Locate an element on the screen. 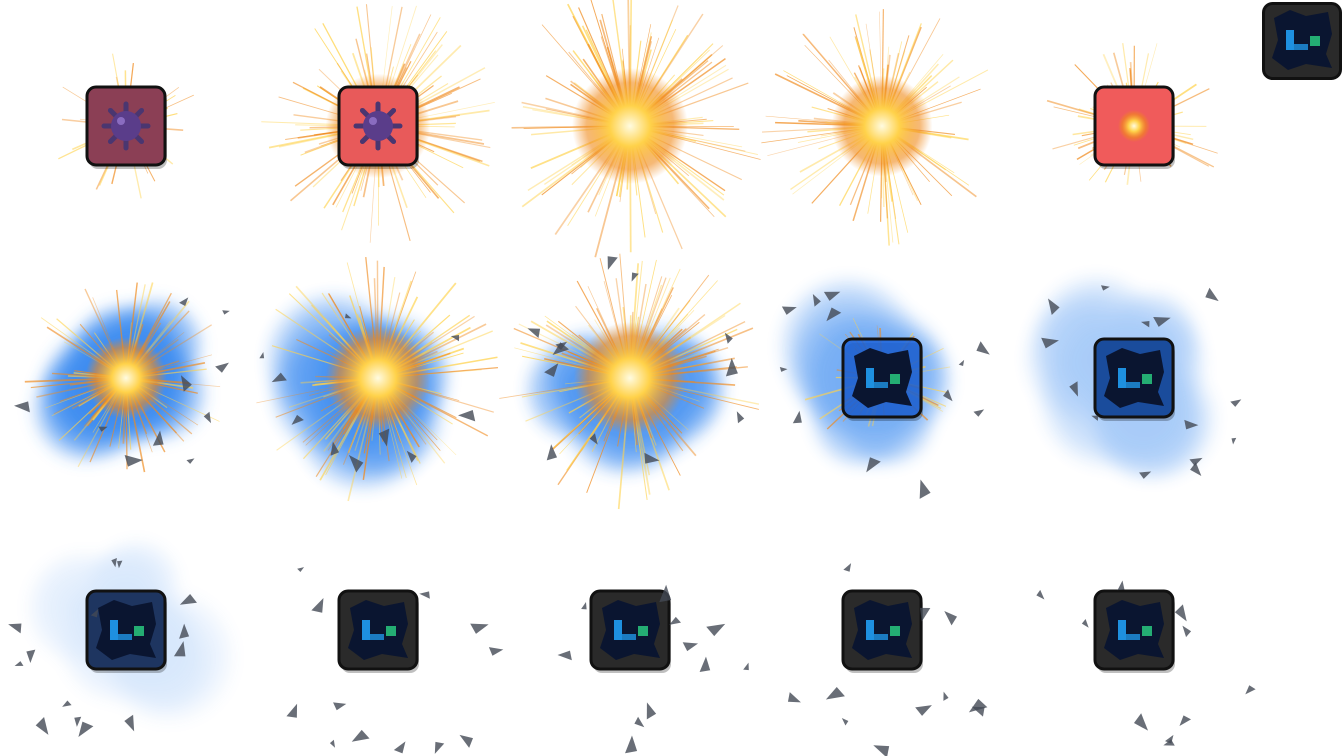  preview-tile-crater is located at coordinates (1302, 41).